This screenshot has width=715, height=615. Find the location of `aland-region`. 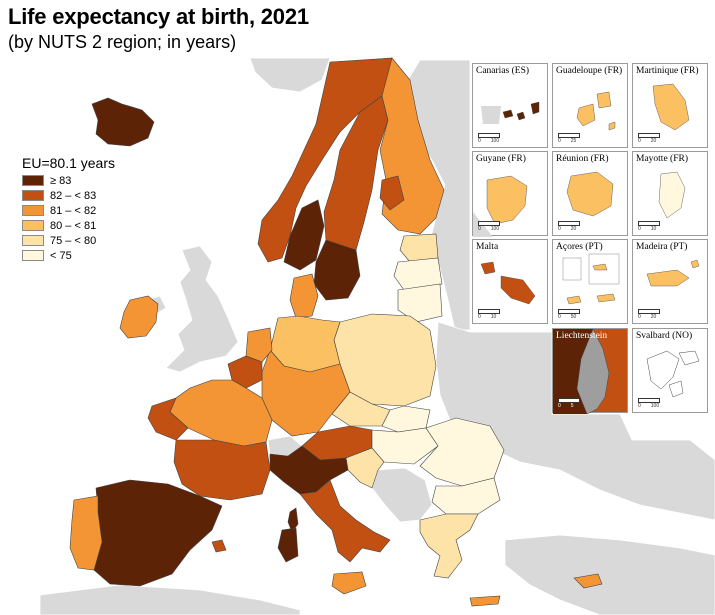

aland-region is located at coordinates (392, 193).